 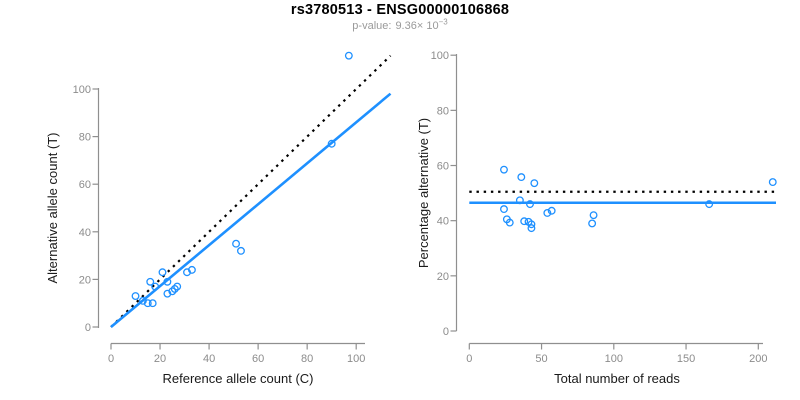 What do you see at coordinates (307, 359) in the screenshot?
I see `x-tick-label: 80` at bounding box center [307, 359].